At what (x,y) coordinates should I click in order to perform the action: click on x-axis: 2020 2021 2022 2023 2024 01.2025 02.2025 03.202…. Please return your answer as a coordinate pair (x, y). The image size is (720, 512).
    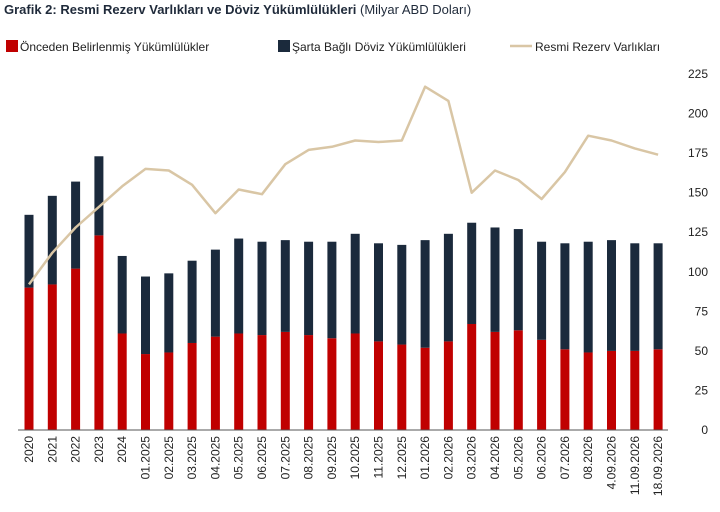
    Looking at the image, I should click on (343, 462).